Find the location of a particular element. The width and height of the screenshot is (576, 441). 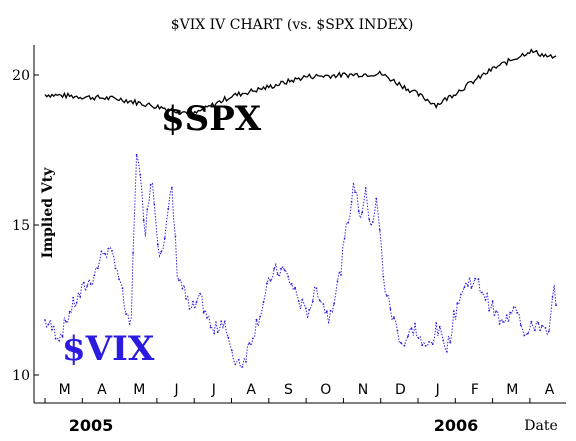

x-tick-label: M is located at coordinates (139, 390).